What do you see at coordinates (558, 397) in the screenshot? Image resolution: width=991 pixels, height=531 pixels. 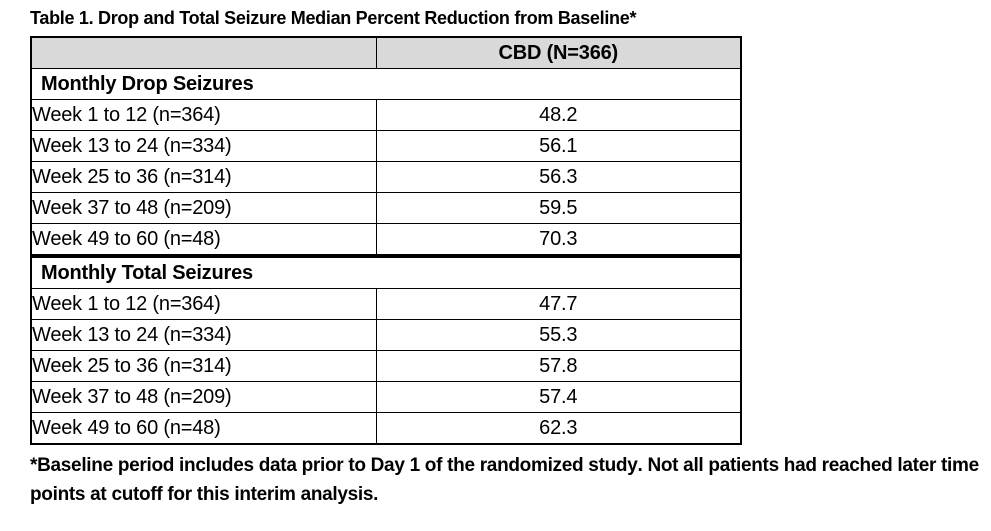 I see `row-value: 57.4` at bounding box center [558, 397].